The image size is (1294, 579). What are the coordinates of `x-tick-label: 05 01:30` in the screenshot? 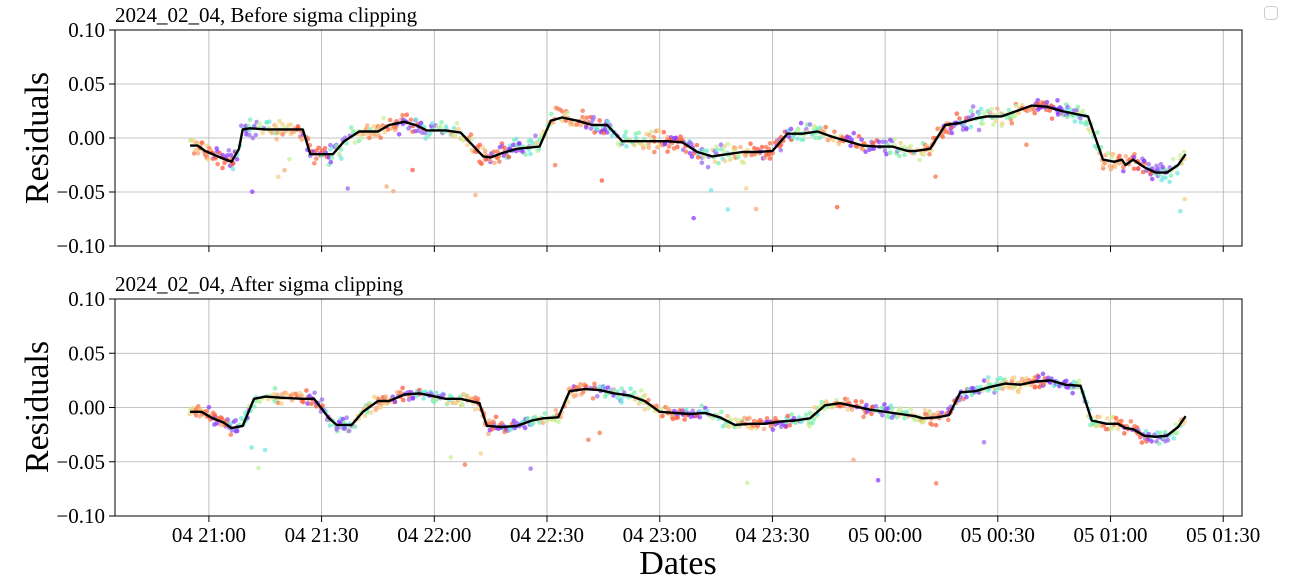 It's located at (1223, 535).